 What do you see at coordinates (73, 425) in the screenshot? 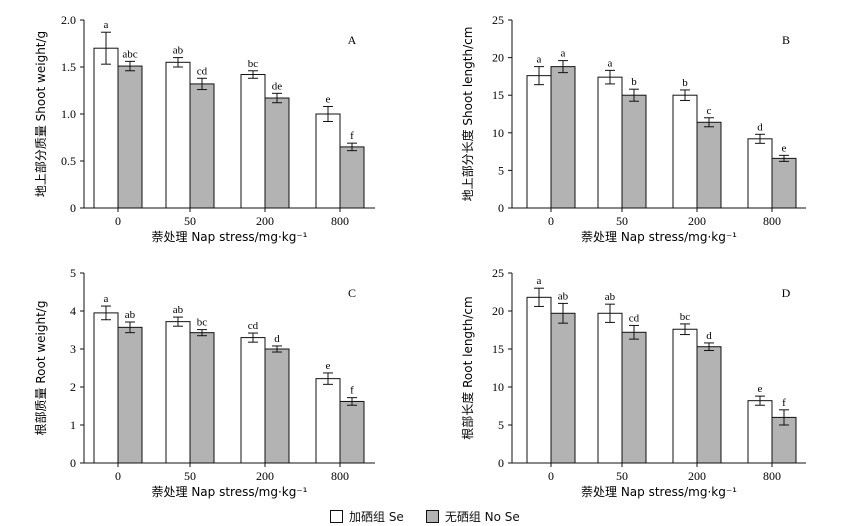
I see `panel-c-ytick-label: 1` at bounding box center [73, 425].